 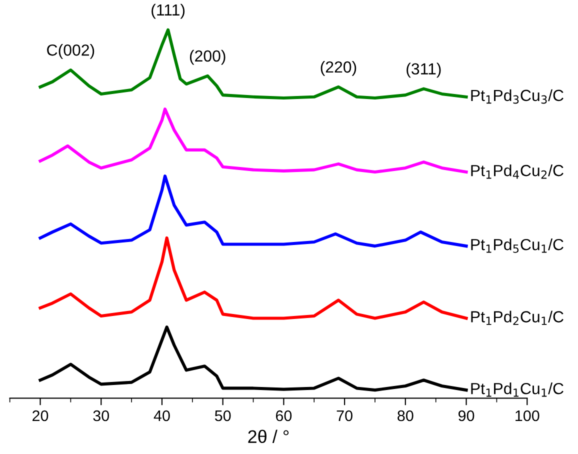 I want to click on series-label: Pt$_{1}$Pd$_{4}$Cu$_{2}$/C, so click(x=517, y=171).